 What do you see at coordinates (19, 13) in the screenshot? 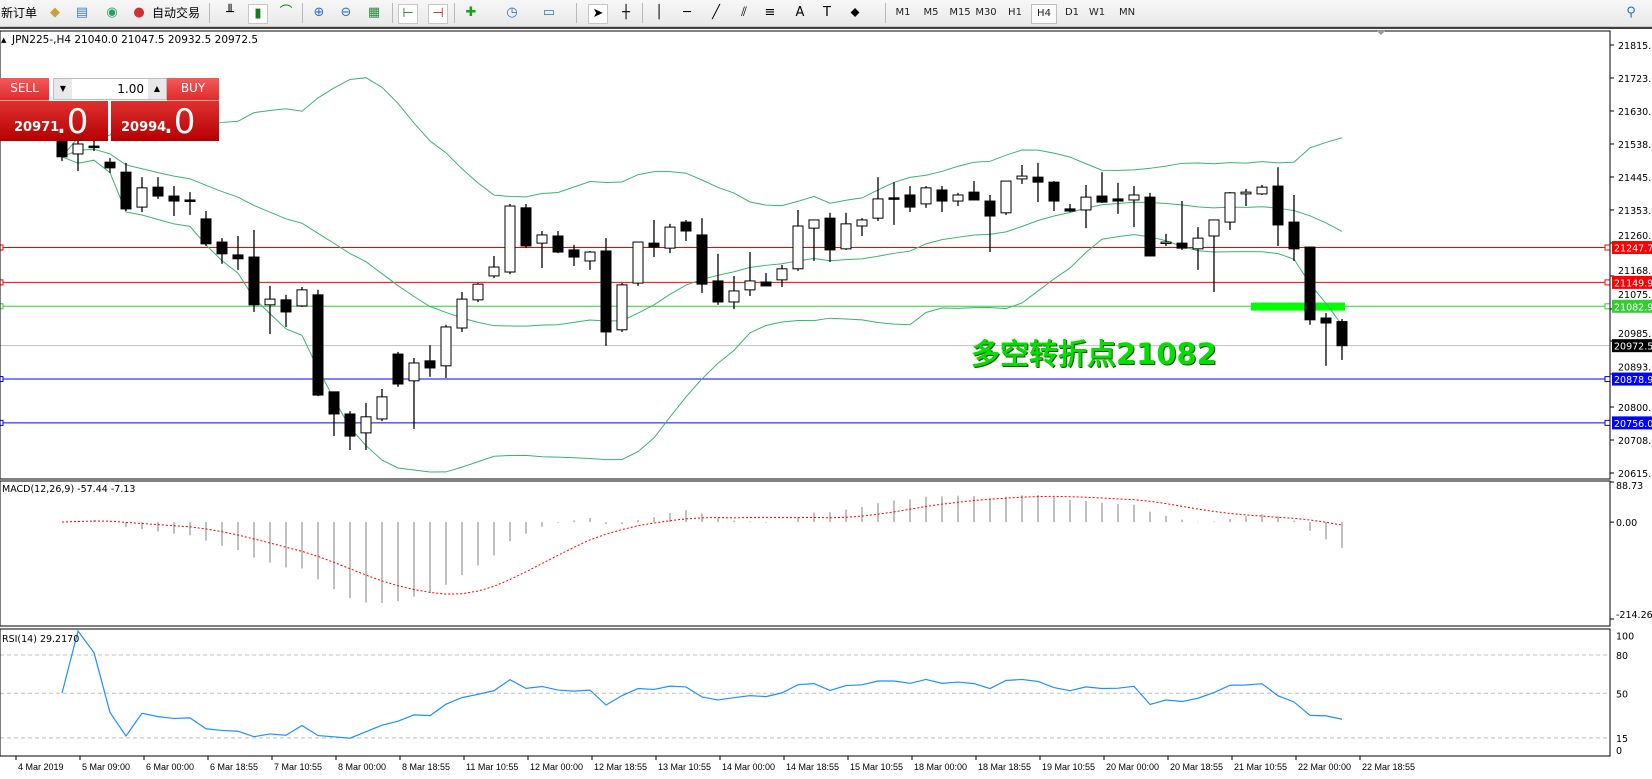
I see `new-order-button: 新订单` at bounding box center [19, 13].